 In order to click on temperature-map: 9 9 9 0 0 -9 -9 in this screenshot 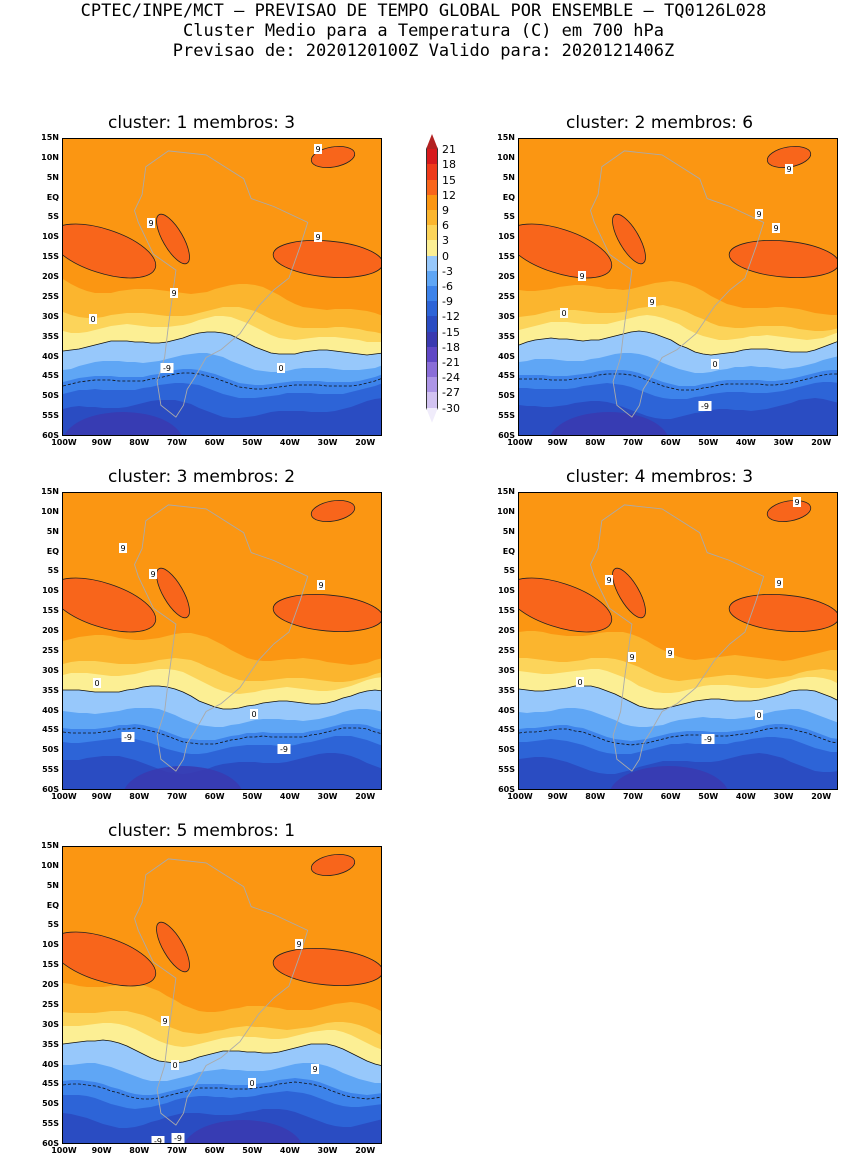, I will do `click(222, 641)`.